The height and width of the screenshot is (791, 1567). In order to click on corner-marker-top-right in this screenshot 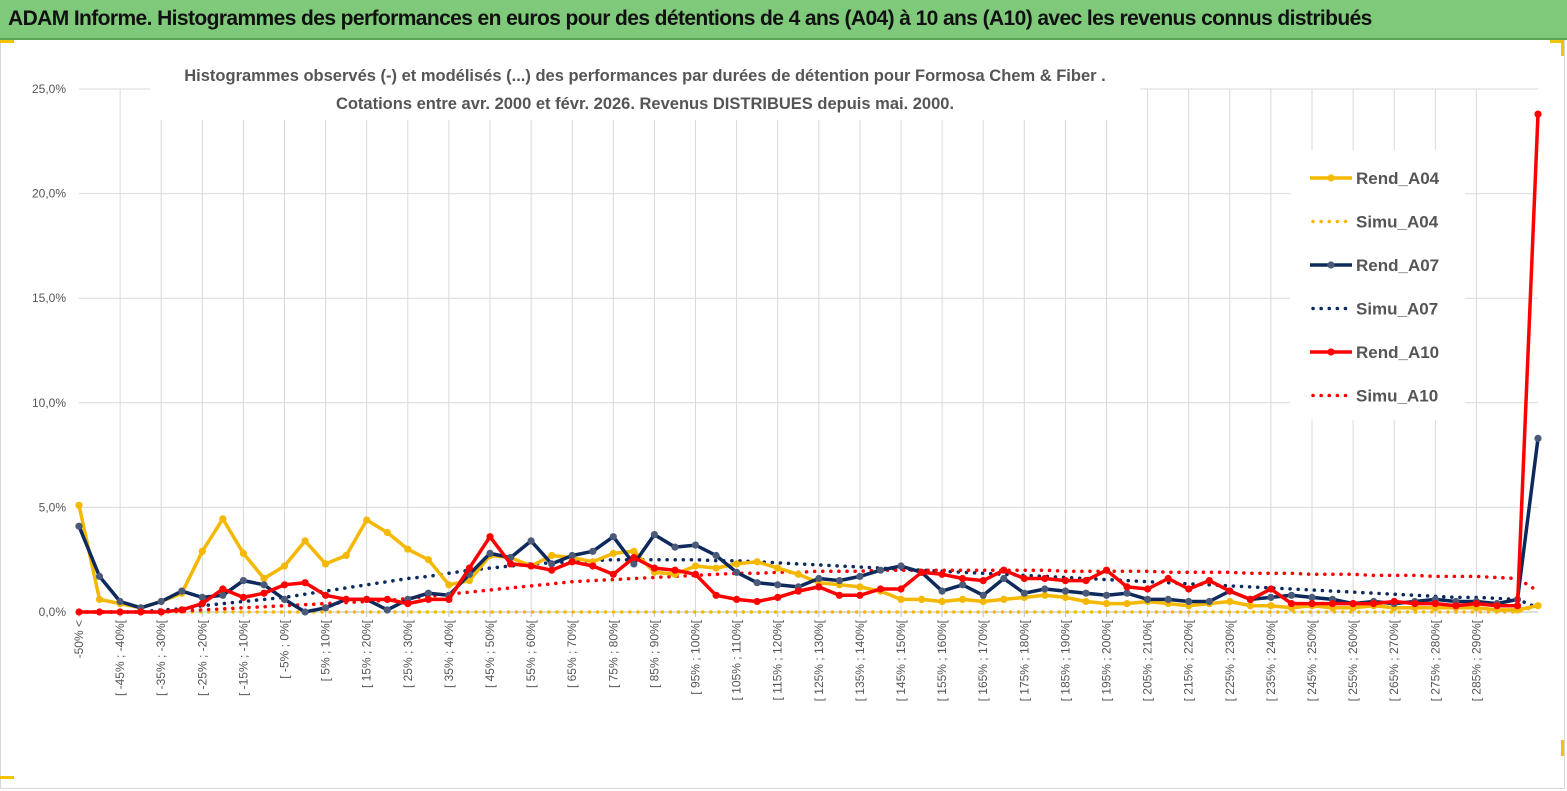, I will do `click(1557, 41)`.